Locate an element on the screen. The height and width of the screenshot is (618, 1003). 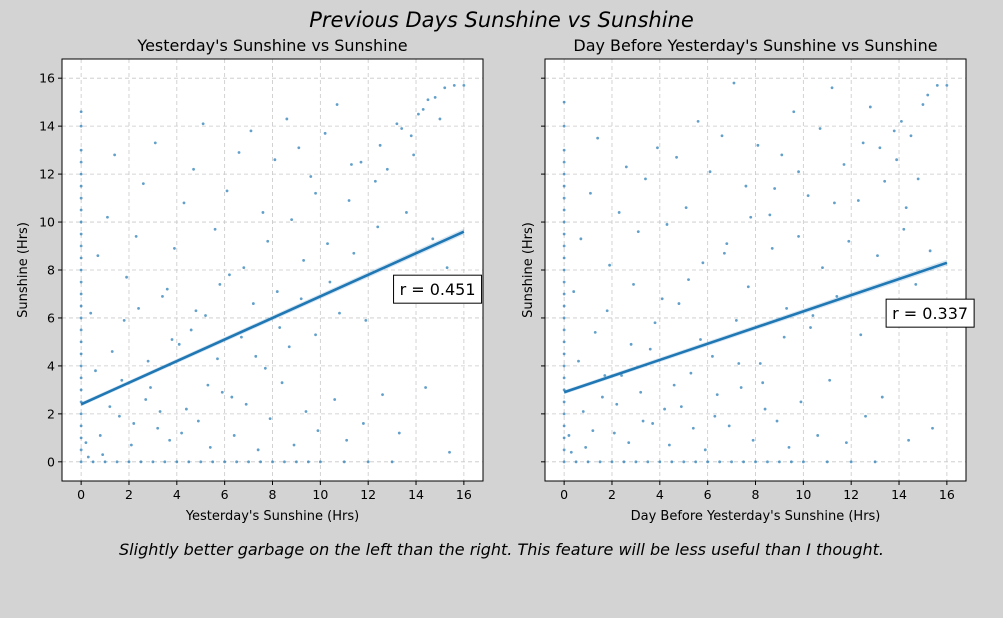
y-tick-label: 14 is located at coordinates (47, 126).